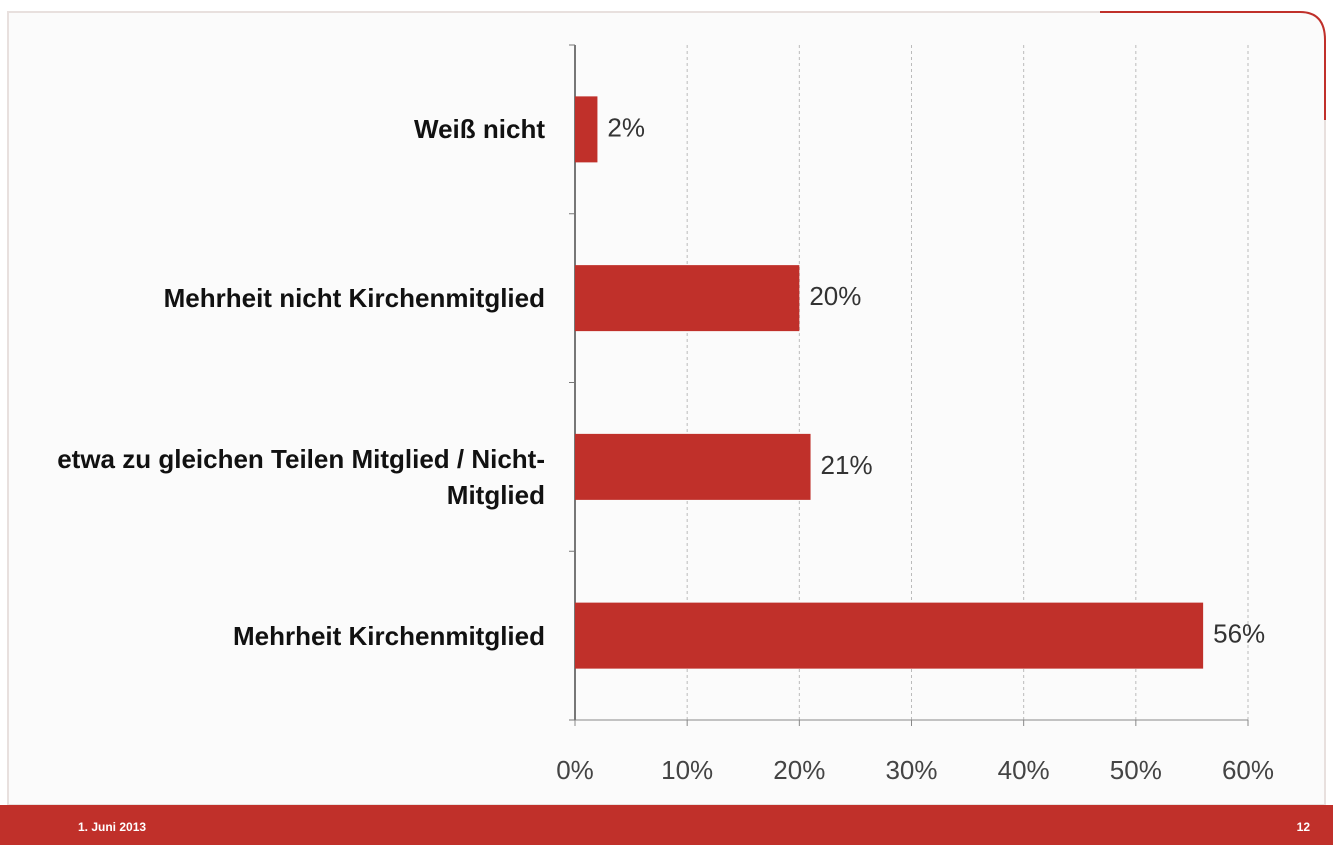 This screenshot has width=1333, height=845. Describe the element at coordinates (1248, 770) in the screenshot. I see `x-tick-label: 60%` at that location.